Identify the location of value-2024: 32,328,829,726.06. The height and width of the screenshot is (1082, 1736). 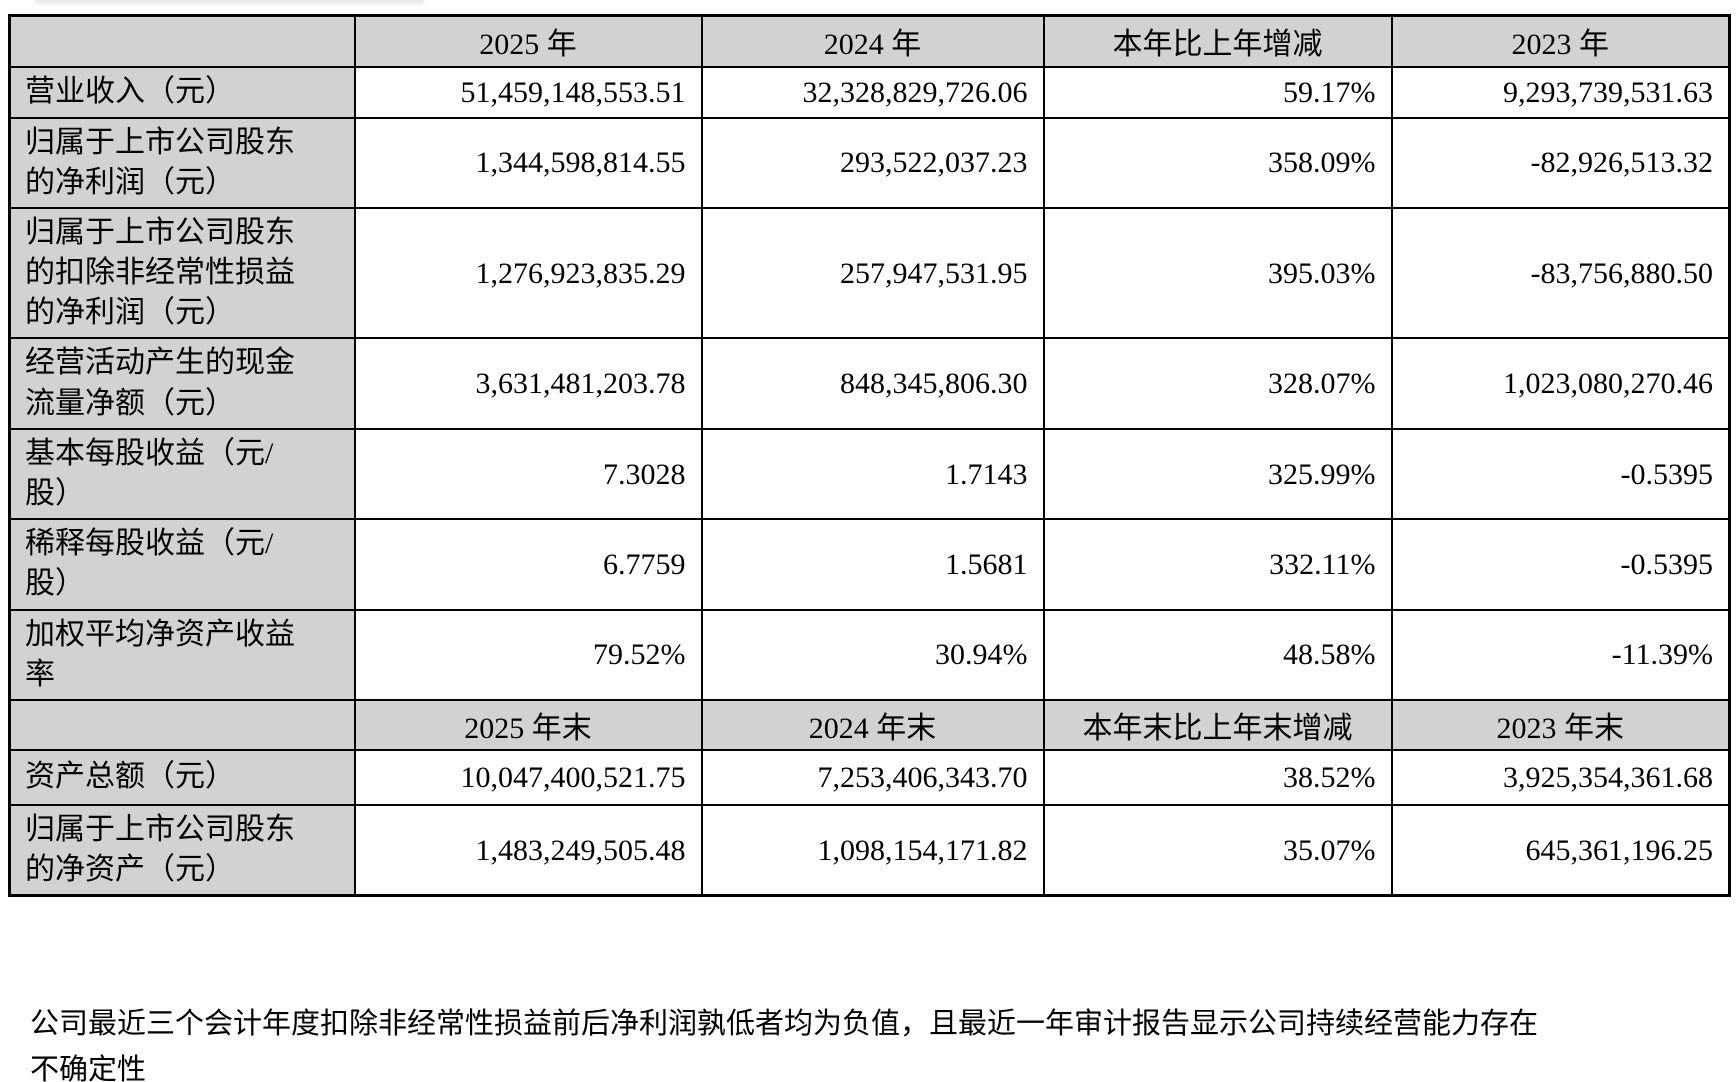
(872, 92).